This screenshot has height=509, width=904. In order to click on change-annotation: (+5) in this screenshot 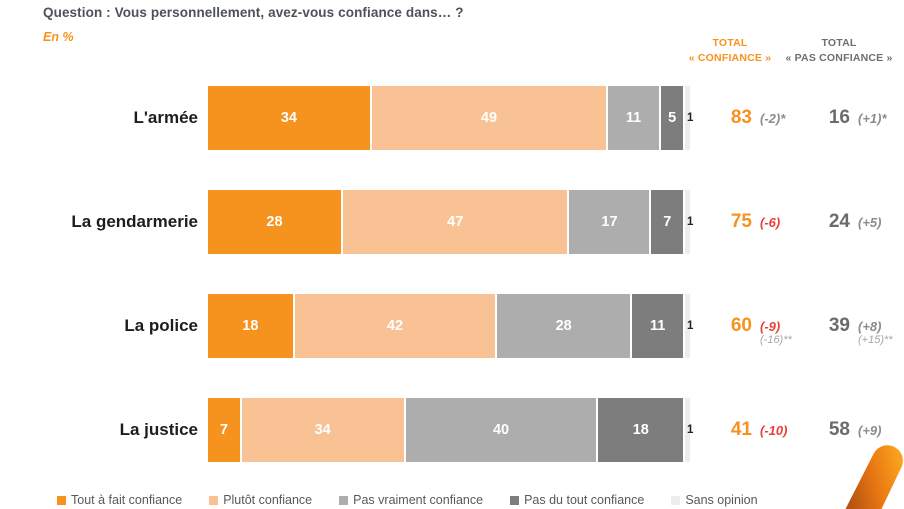, I will do `click(870, 222)`.